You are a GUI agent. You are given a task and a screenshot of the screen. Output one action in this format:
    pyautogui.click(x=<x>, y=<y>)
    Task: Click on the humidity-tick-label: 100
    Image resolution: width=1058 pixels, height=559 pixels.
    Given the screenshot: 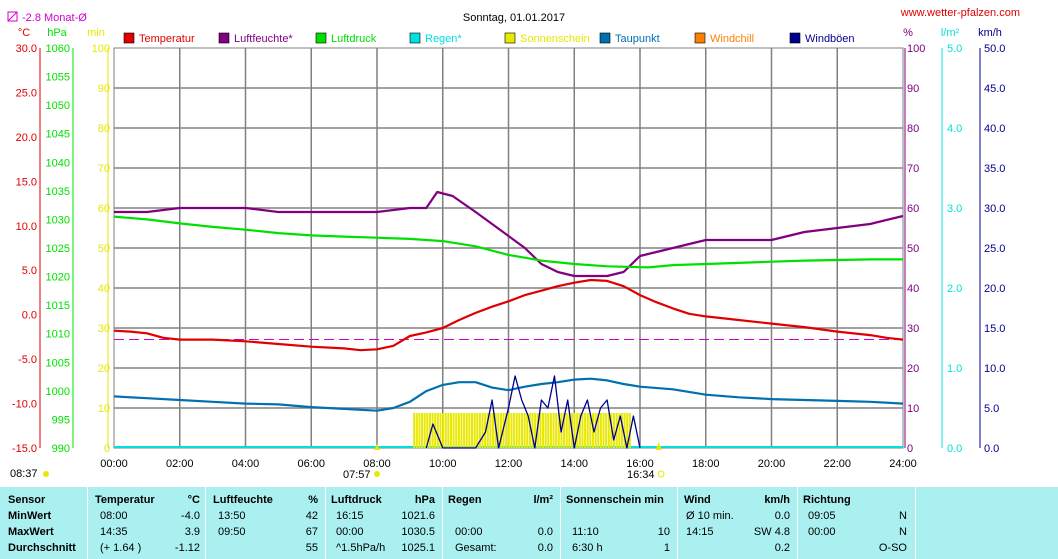 What is the action you would take?
    pyautogui.click(x=916, y=49)
    